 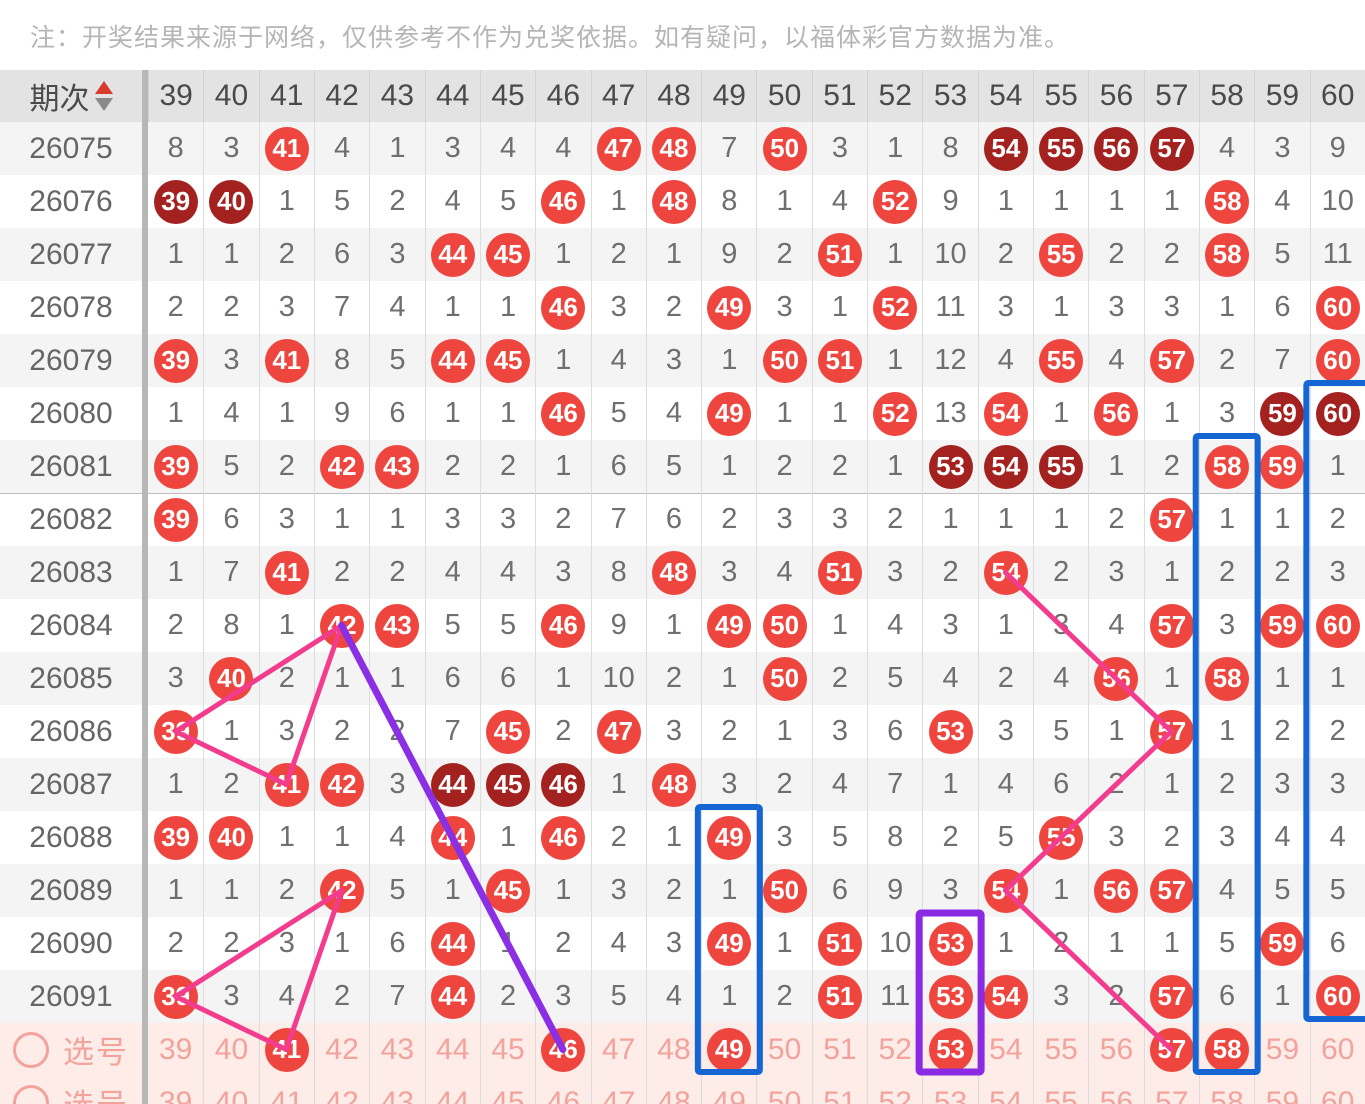 I want to click on draw-row-26082: 26082 39 6 3 1 1 3 3 2 7 6 2 3 3 2 1 1 1 2 57 1 1 2, so click(x=682, y=519).